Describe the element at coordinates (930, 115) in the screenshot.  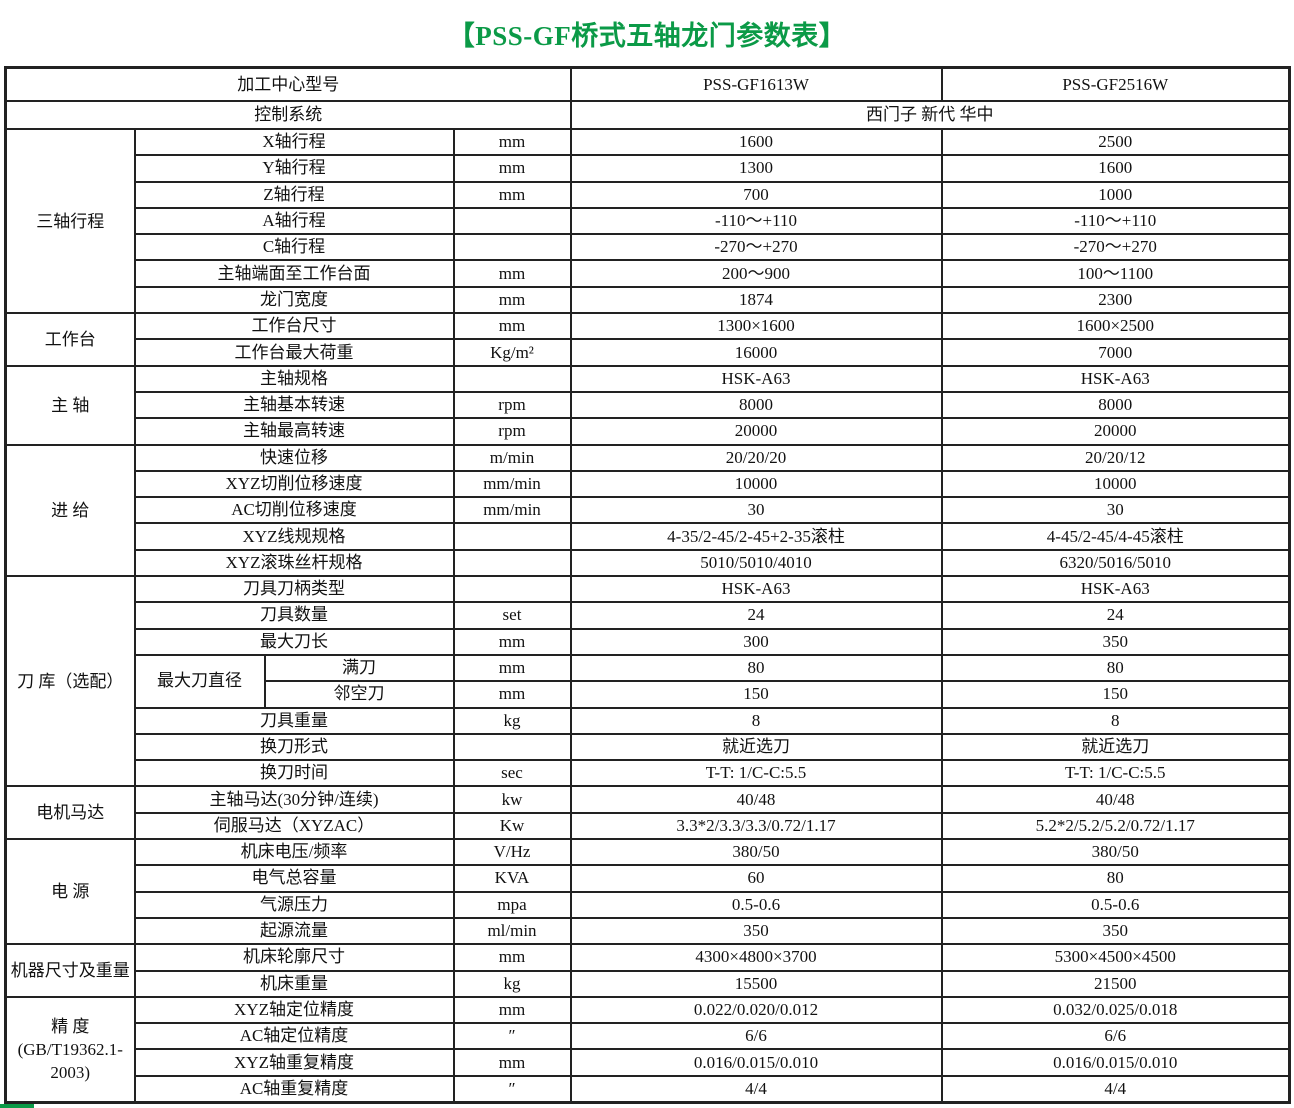
I see `control-value: 西门子 新代 华中` at that location.